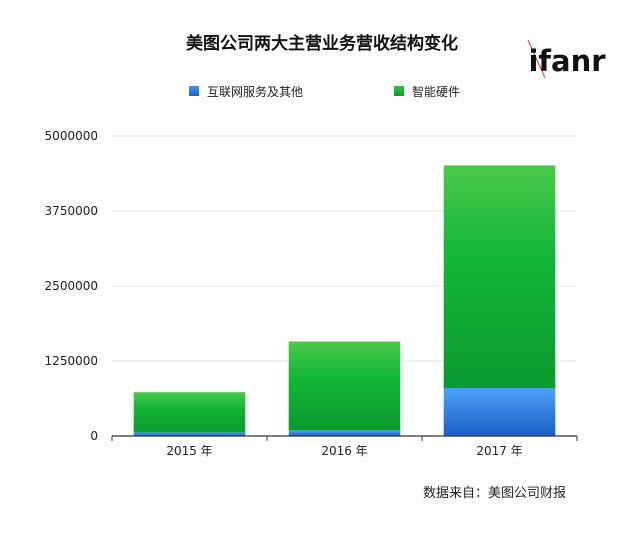 Image resolution: width=642 pixels, height=534 pixels. I want to click on y-tick-label: 5000000, so click(71, 136).